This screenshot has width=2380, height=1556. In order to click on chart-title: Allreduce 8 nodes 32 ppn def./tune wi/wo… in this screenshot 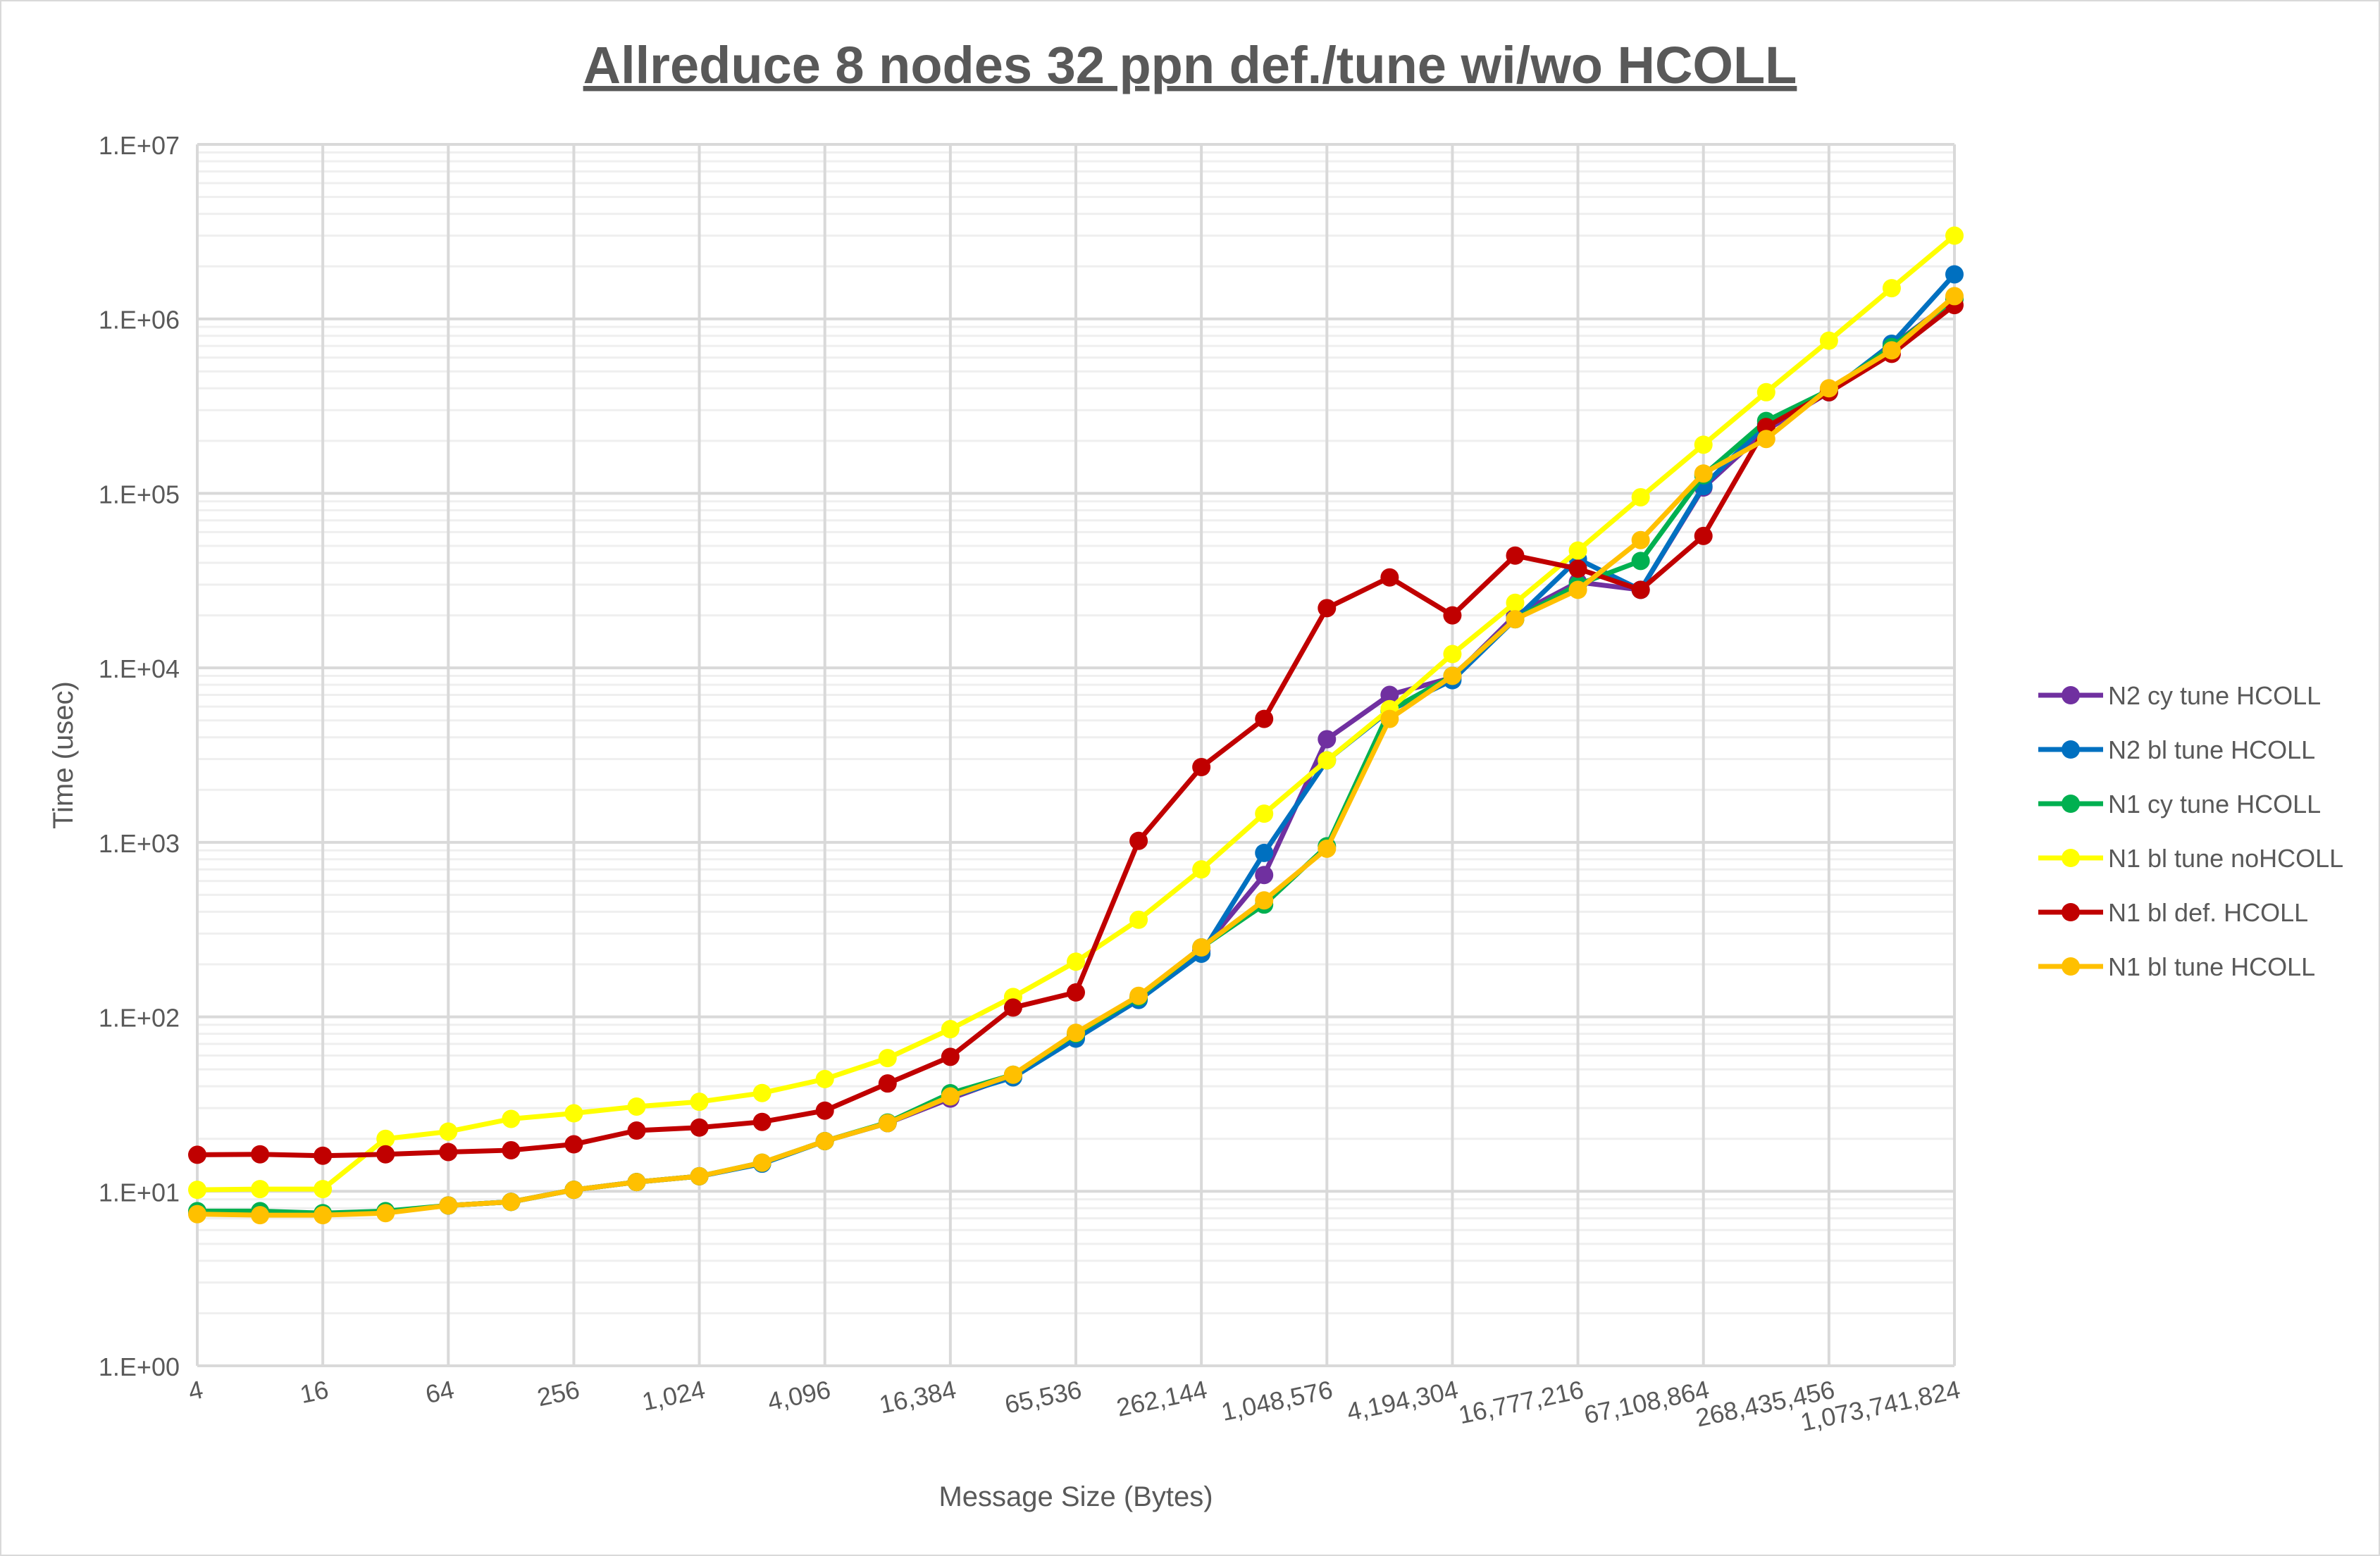, I will do `click(1190, 65)`.